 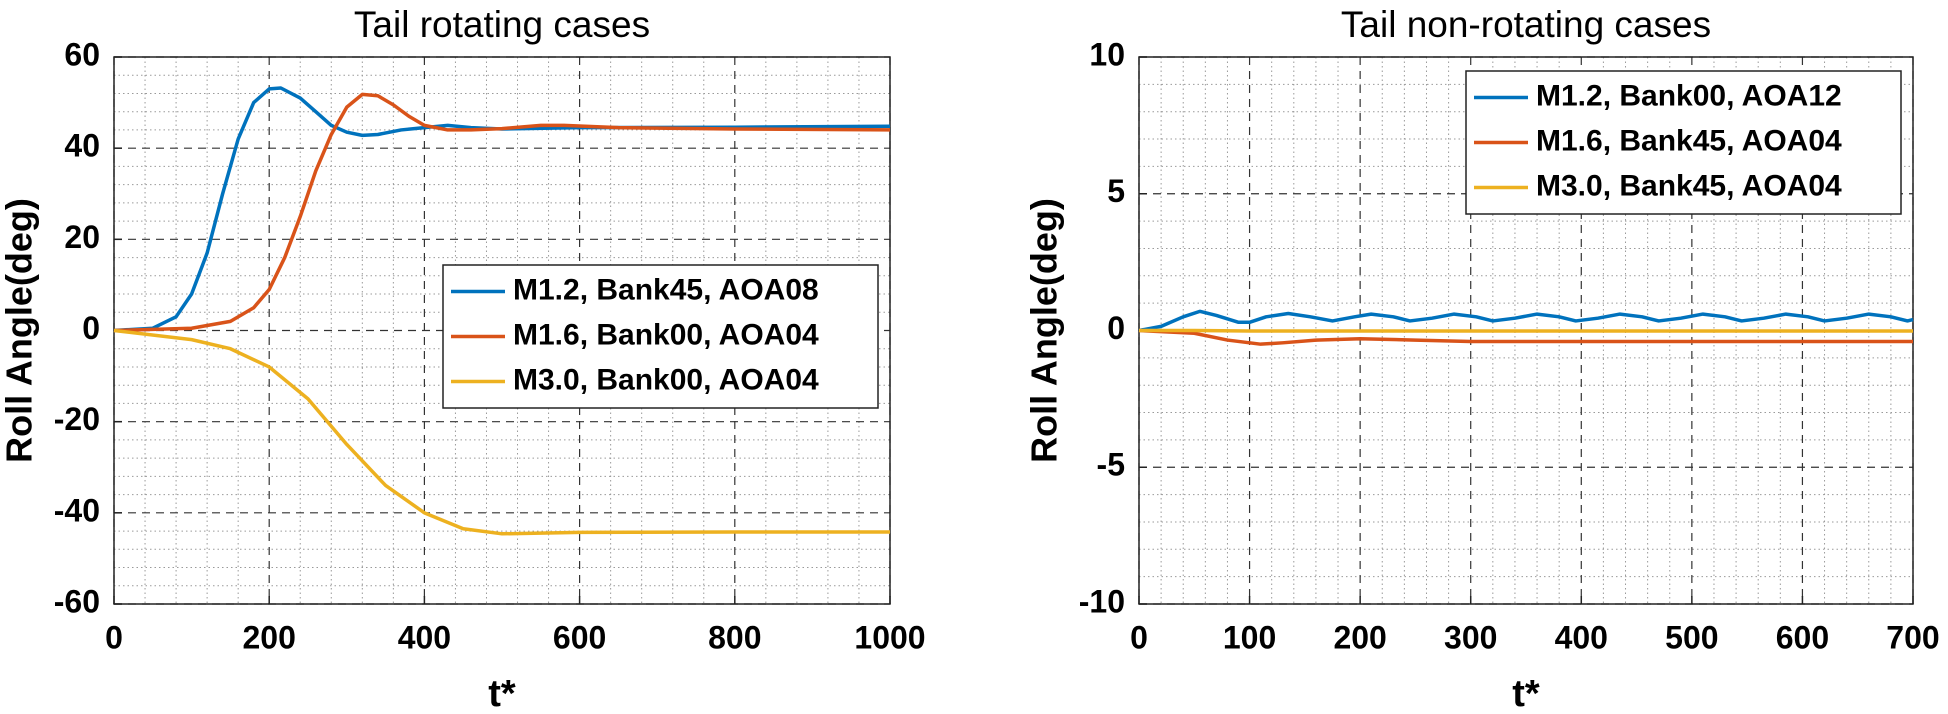 What do you see at coordinates (77, 419) in the screenshot?
I see `y-tick-label: -20` at bounding box center [77, 419].